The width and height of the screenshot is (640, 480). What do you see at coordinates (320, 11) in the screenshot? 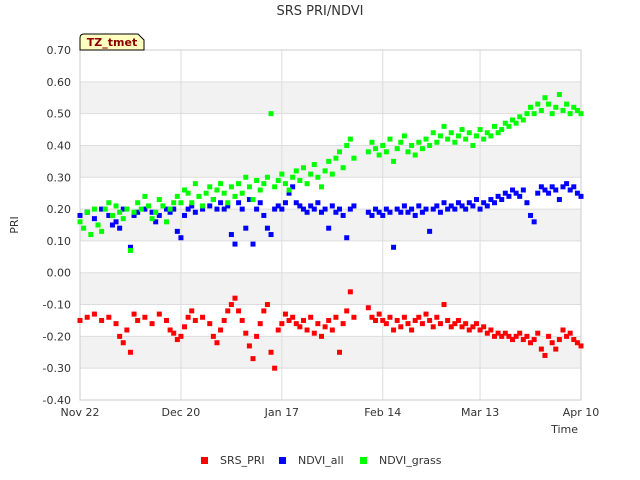
I see `chart-title: SRS PRI/NDVI` at bounding box center [320, 11].